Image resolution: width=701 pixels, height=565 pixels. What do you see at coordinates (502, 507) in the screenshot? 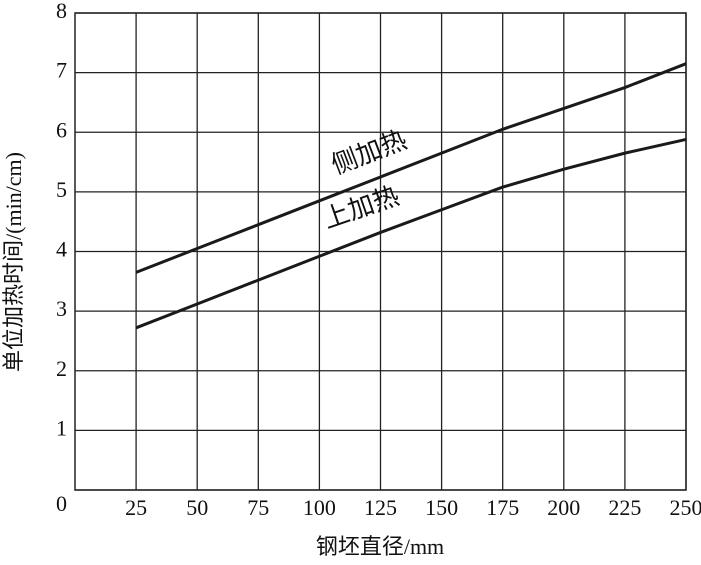
I see `x-tick-label: 175` at bounding box center [502, 507].